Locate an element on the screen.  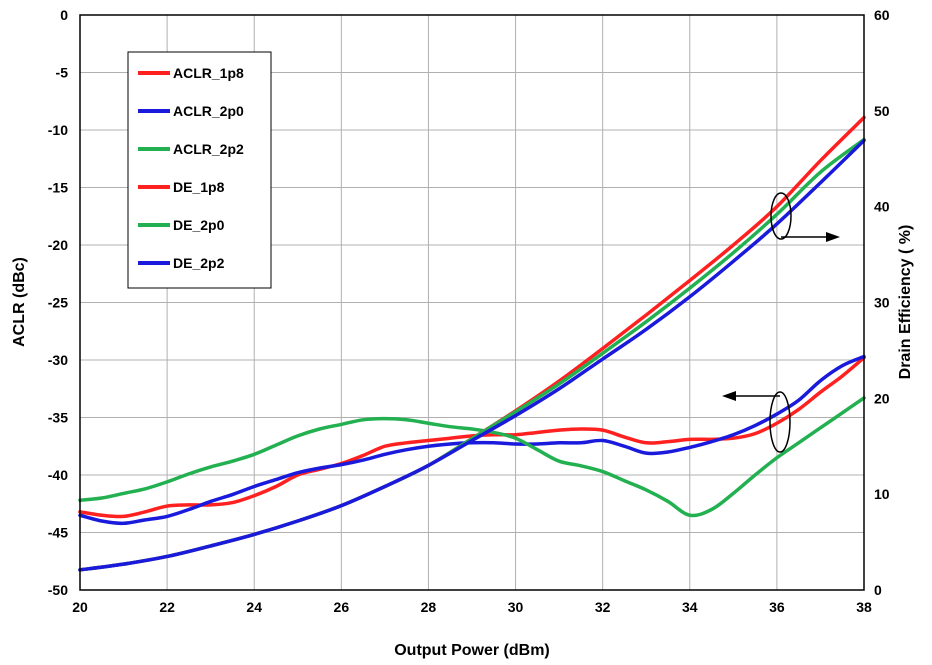
legend-label-de-1p8: DE_1p8 is located at coordinates (199, 187).